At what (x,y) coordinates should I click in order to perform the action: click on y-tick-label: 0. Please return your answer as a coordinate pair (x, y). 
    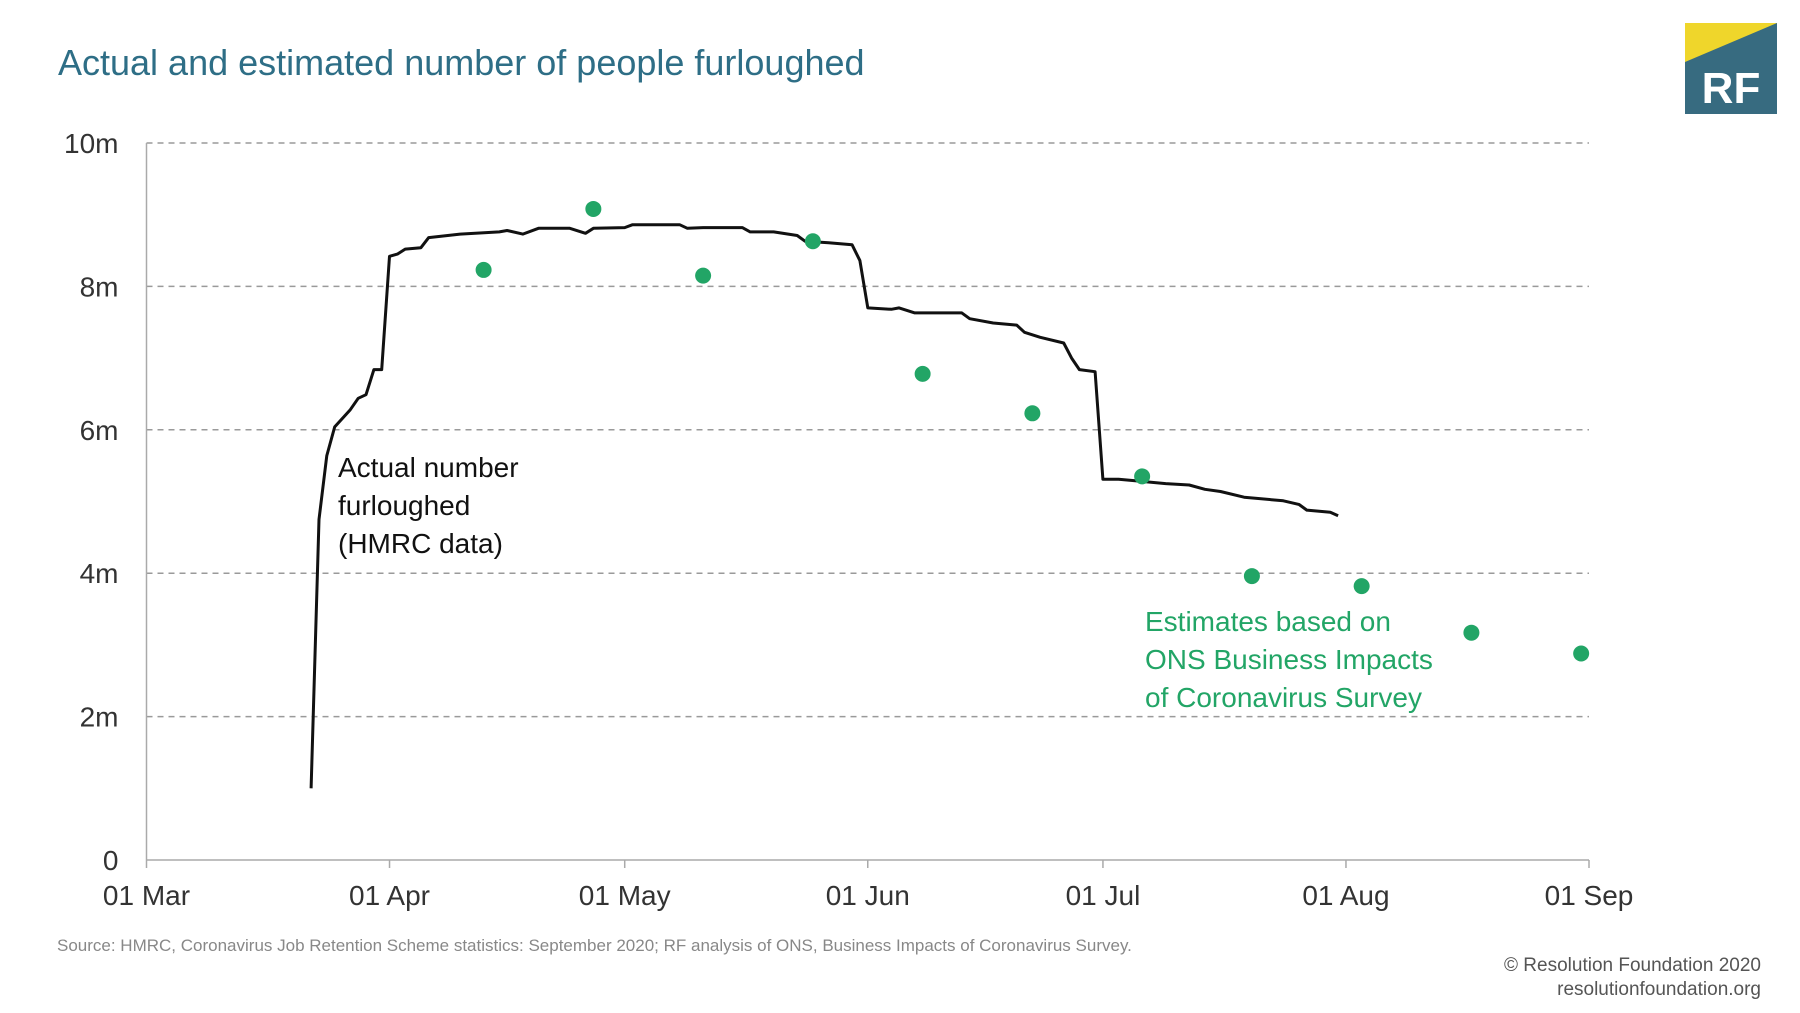
    Looking at the image, I should click on (111, 860).